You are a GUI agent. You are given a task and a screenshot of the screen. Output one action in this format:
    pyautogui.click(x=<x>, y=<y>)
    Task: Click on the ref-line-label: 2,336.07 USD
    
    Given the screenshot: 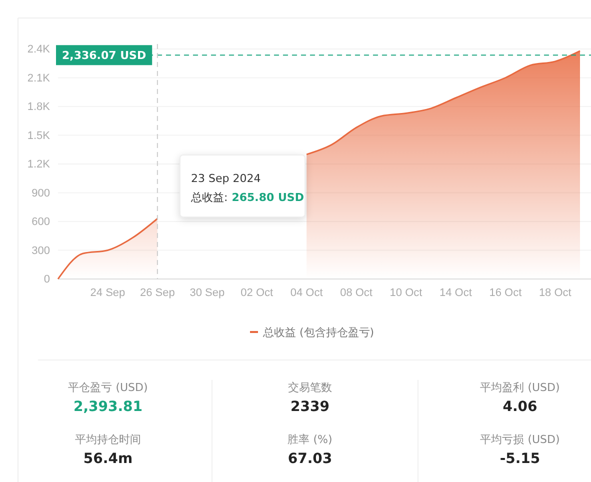 What is the action you would take?
    pyautogui.click(x=104, y=55)
    